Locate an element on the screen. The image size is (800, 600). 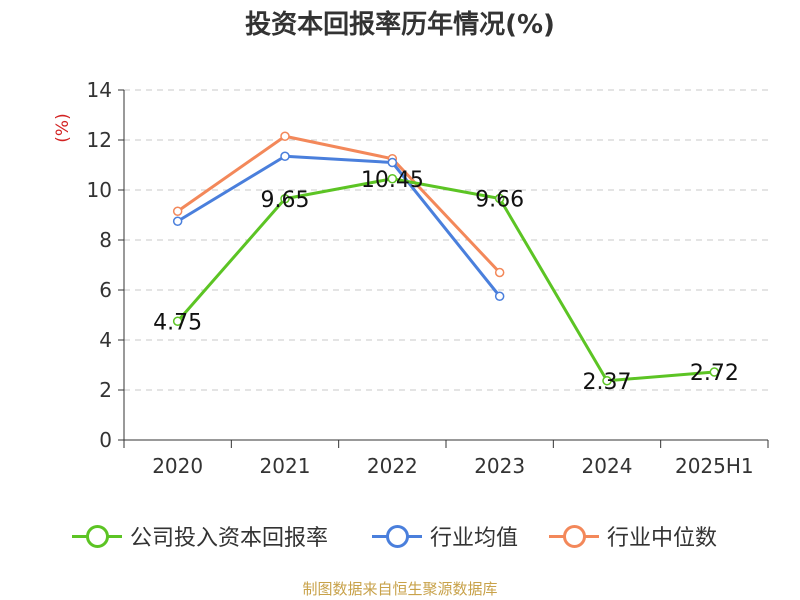
y-tick-label: 0 is located at coordinates (105, 440).